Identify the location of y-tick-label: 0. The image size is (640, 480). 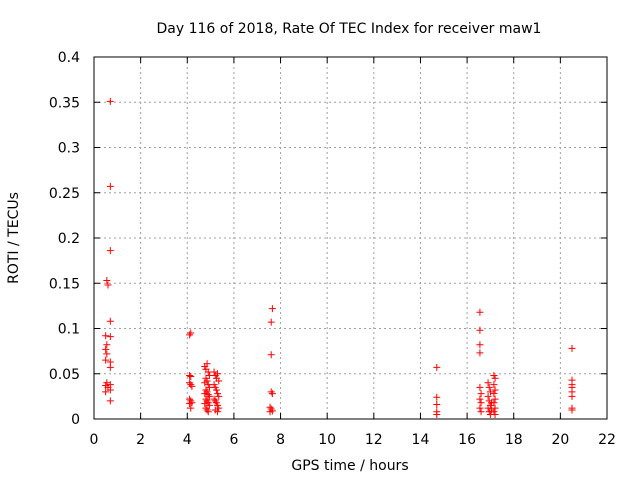
(75, 420).